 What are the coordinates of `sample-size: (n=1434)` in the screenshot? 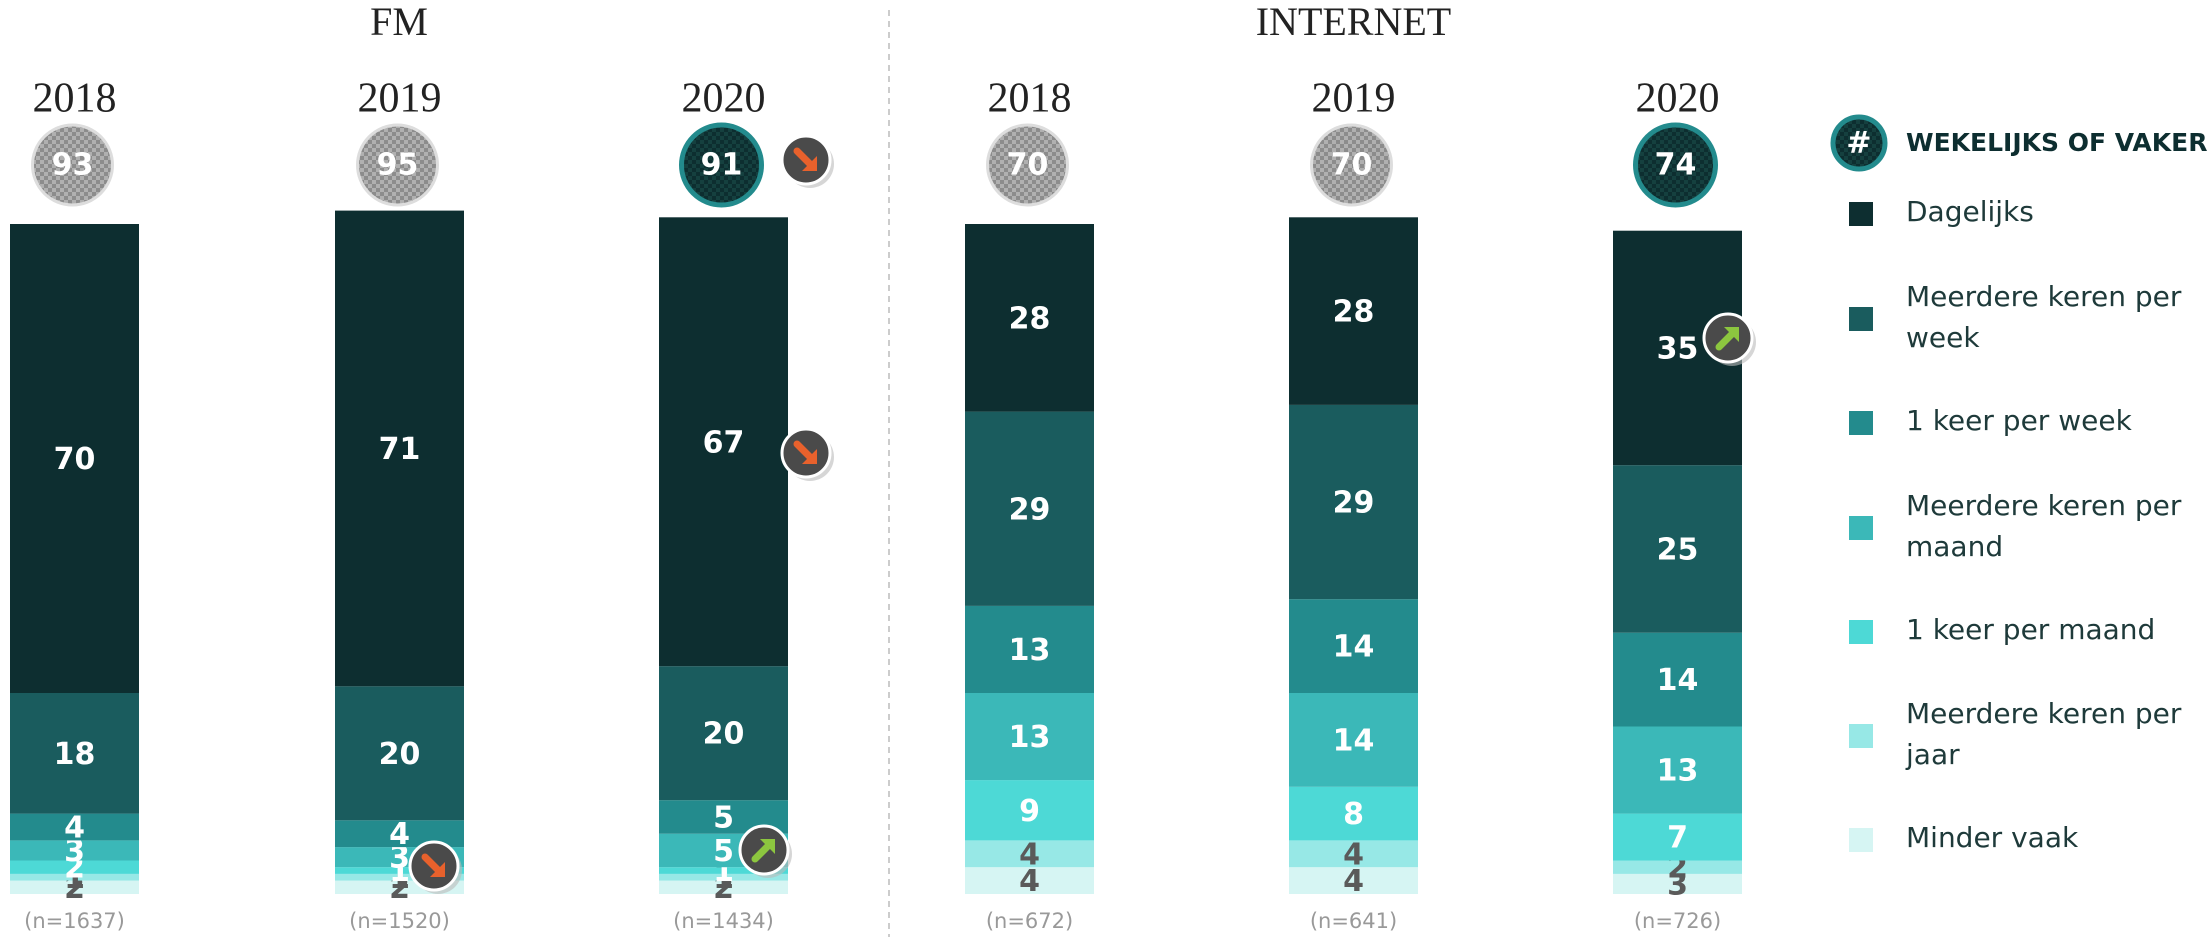 It's located at (723, 921).